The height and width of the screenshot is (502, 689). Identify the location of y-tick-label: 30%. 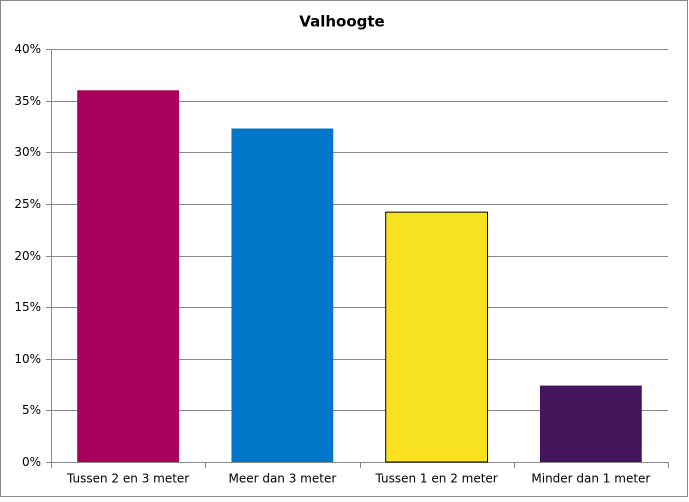
(27, 152).